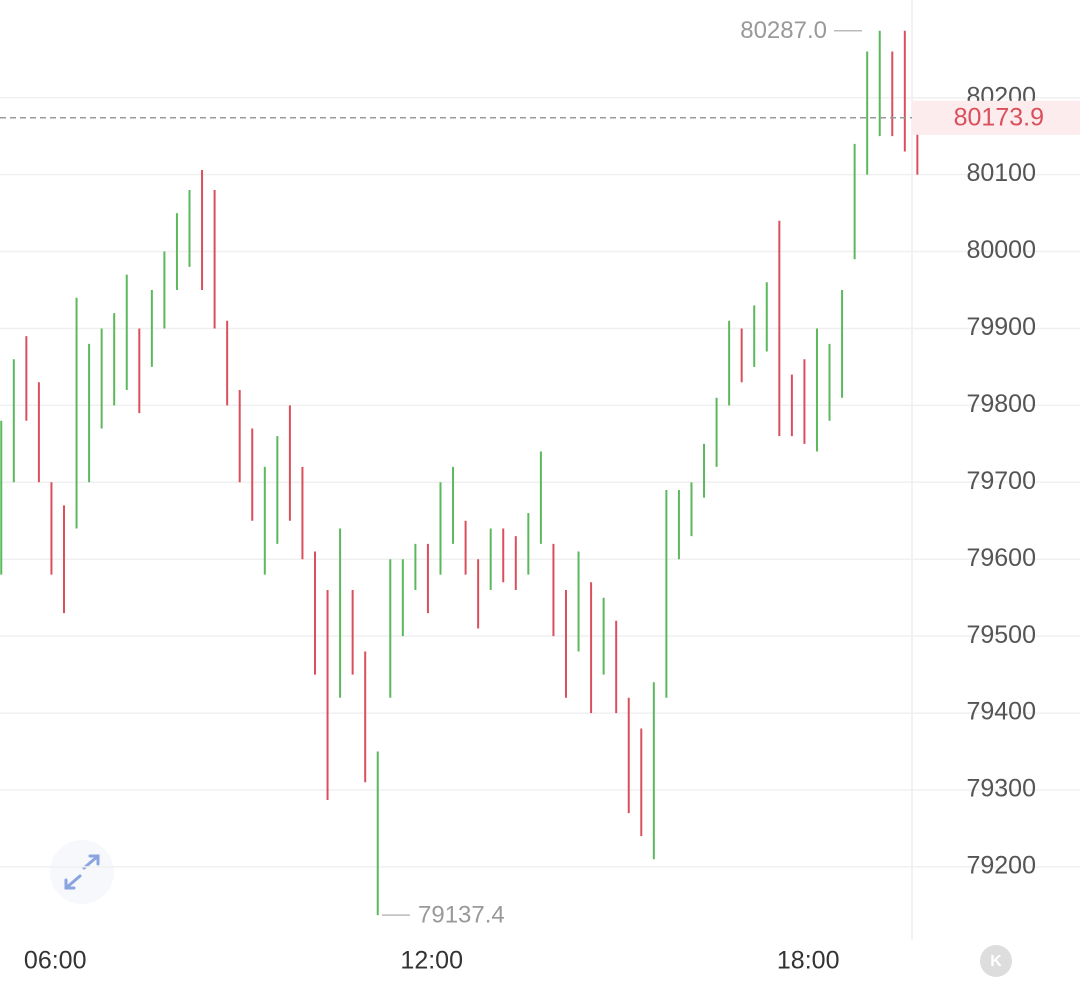 This screenshot has height=992, width=1080. I want to click on y-tick-label: 79700, so click(1001, 481).